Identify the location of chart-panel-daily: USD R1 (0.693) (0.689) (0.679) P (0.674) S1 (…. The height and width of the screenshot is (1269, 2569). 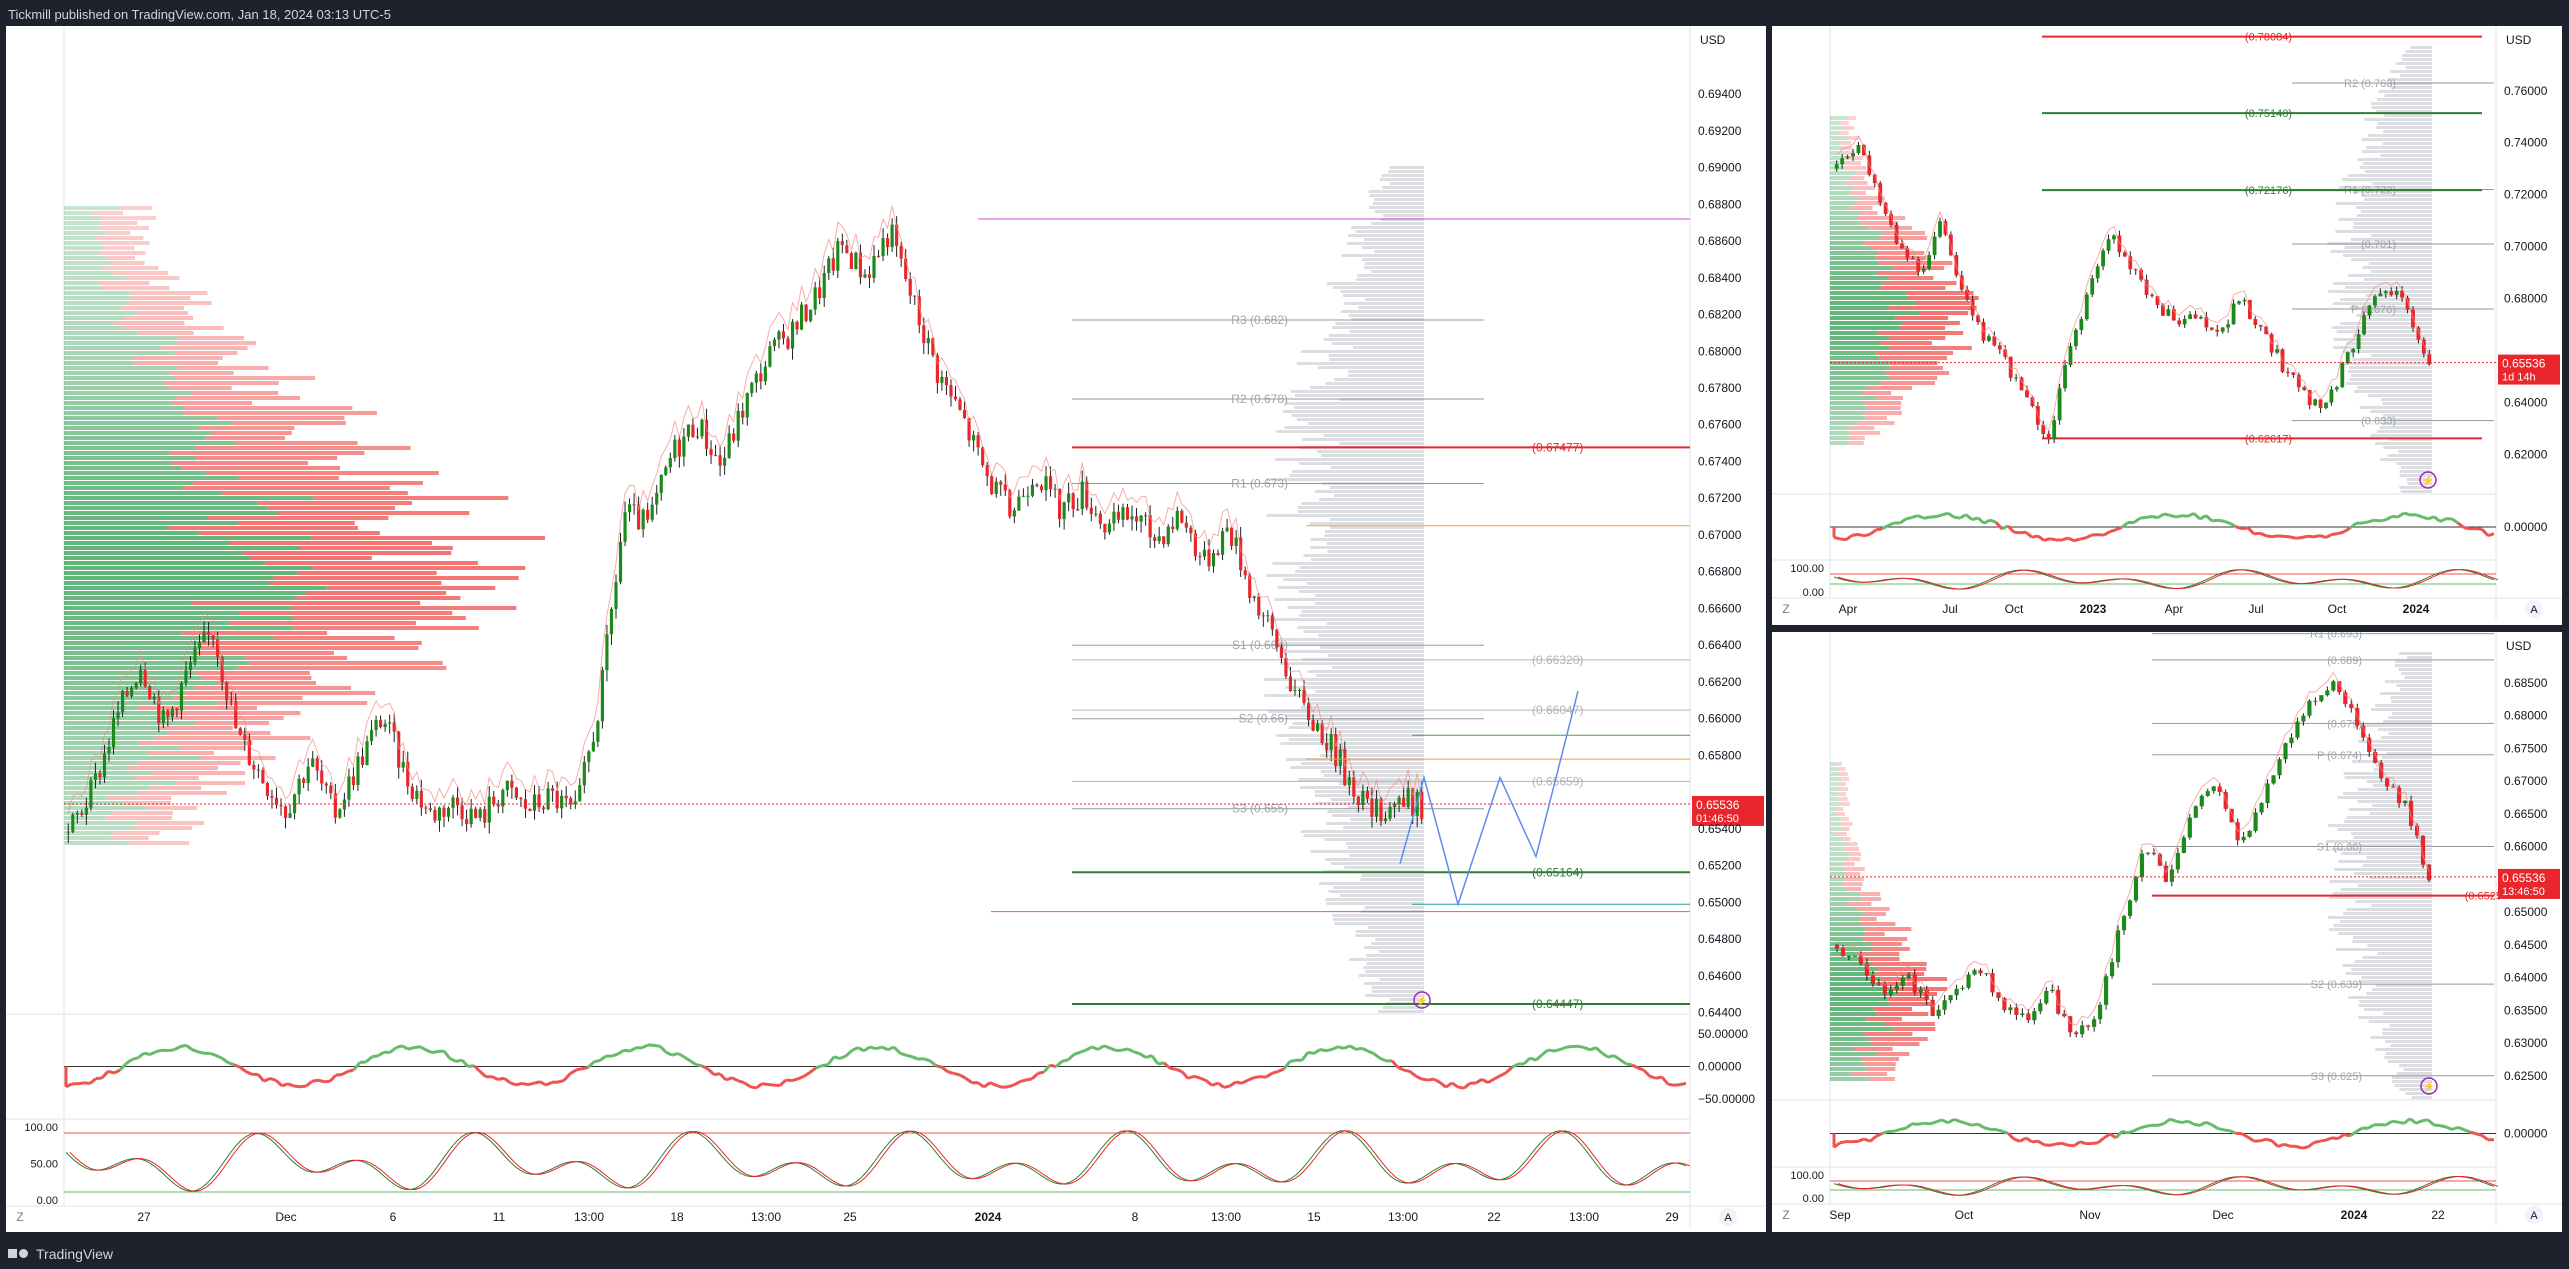
(2167, 932).